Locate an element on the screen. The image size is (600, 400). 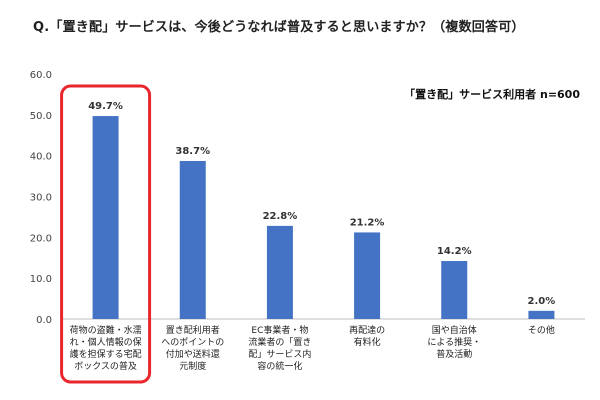
category-label: 流業者の「置き is located at coordinates (279, 342).